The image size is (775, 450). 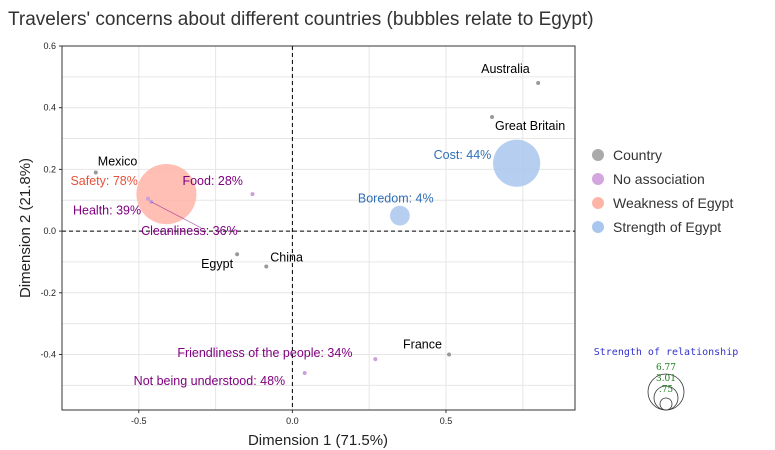 I want to click on bubbles, so click(x=338, y=182).